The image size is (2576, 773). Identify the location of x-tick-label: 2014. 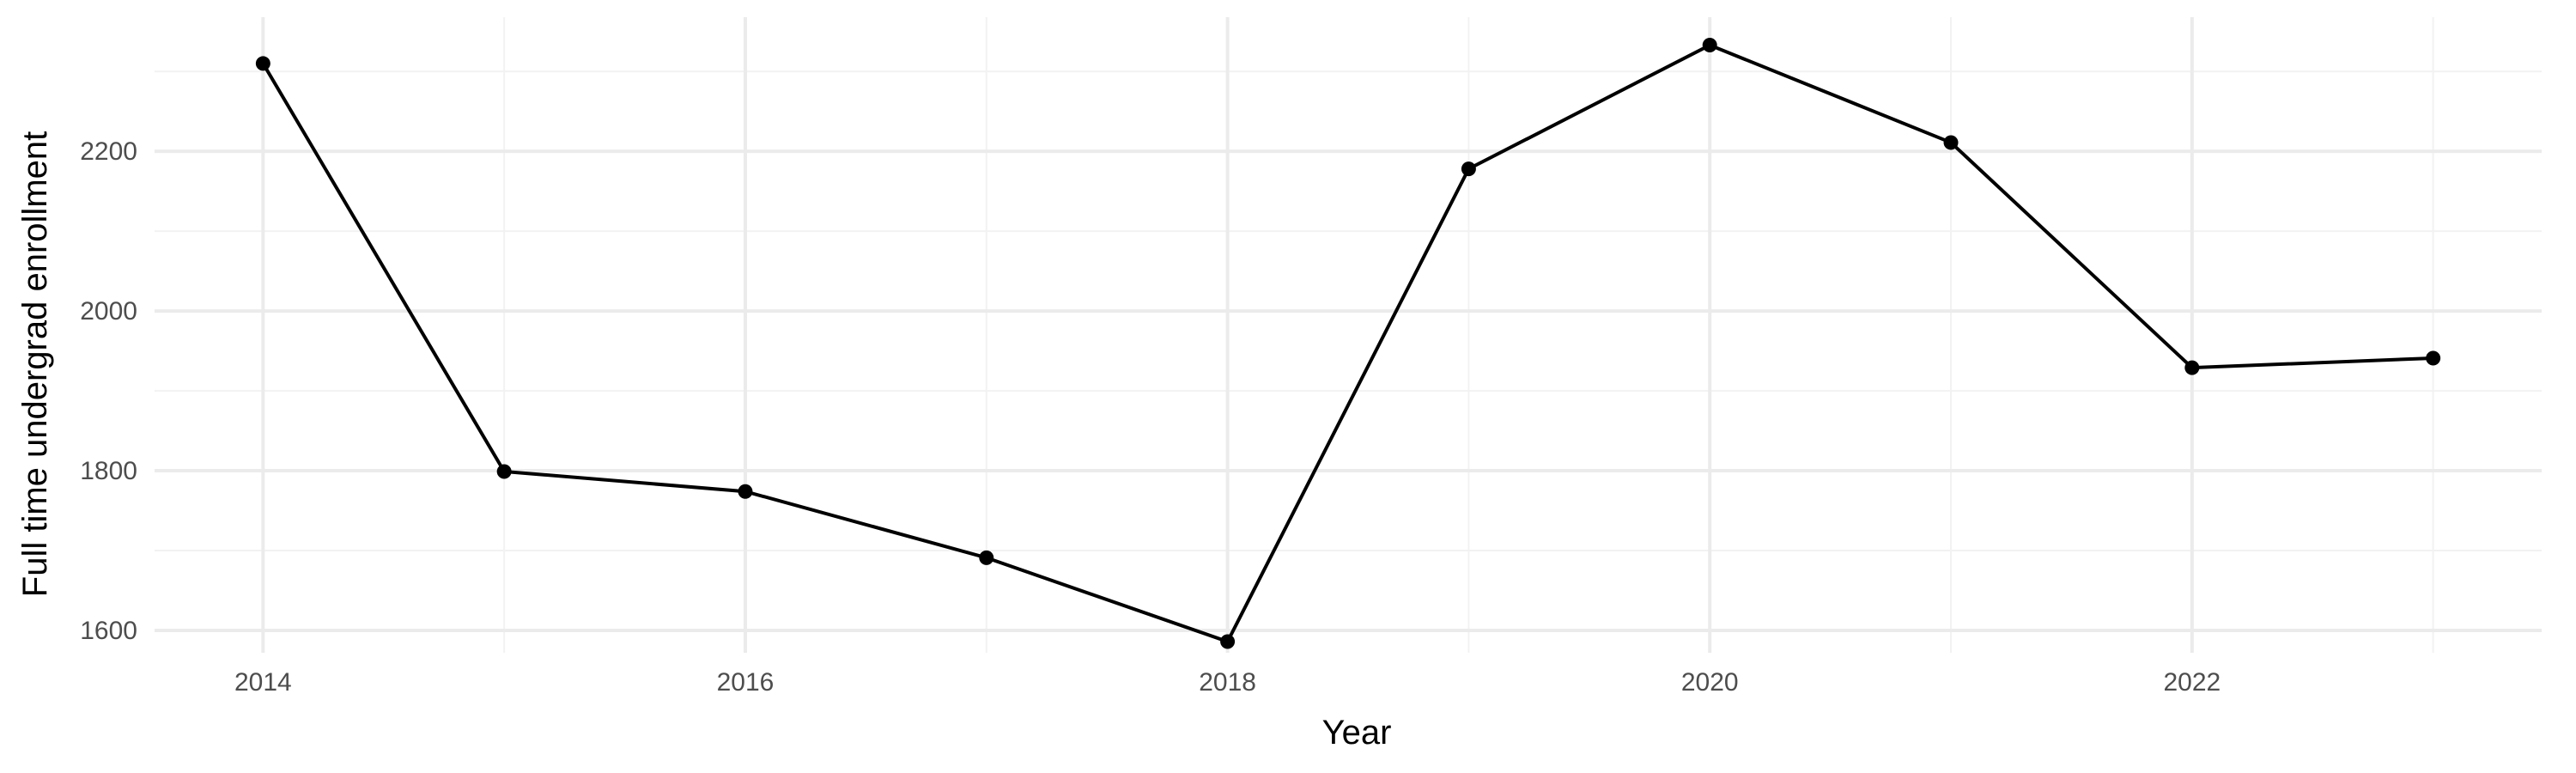
(263, 682).